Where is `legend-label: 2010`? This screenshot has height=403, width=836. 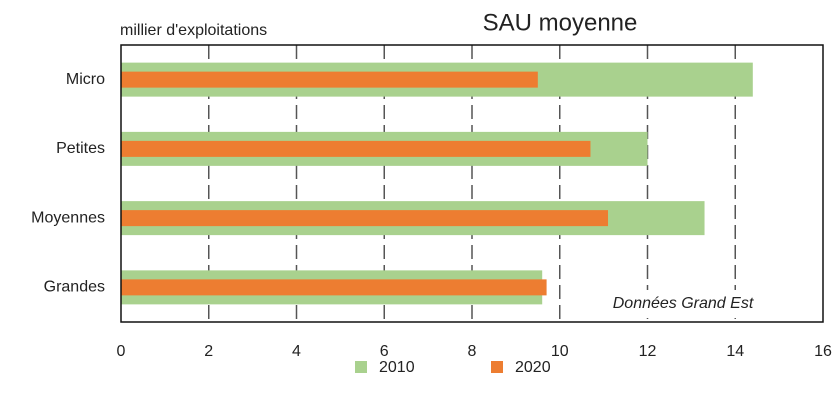 legend-label: 2010 is located at coordinates (397, 367).